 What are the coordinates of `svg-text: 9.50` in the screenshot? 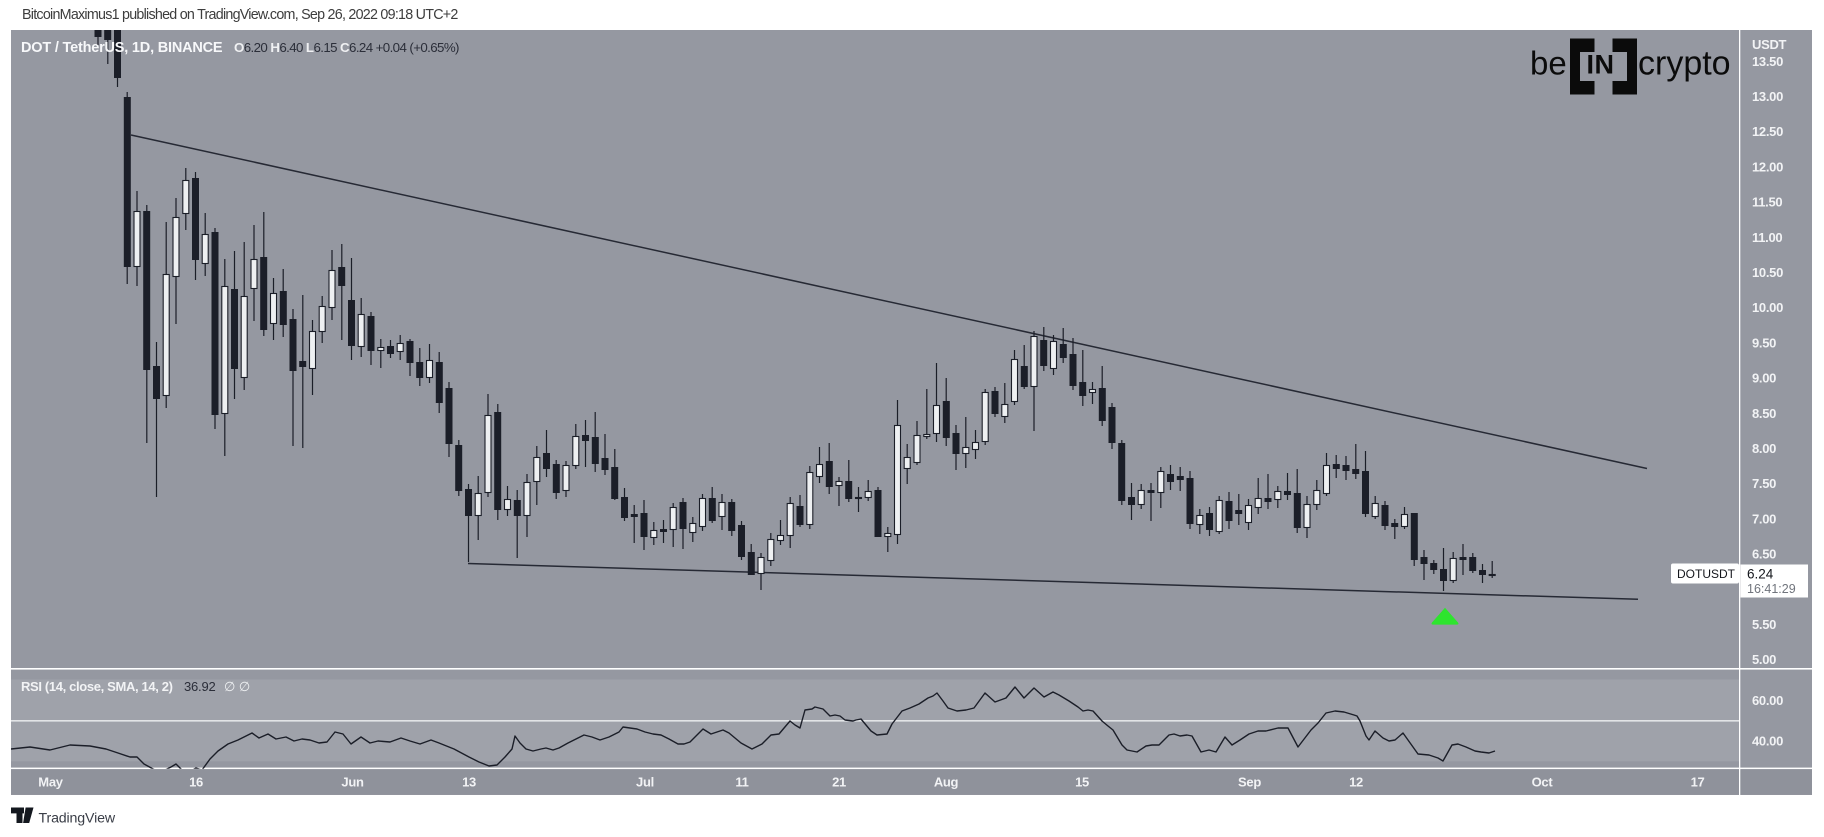 It's located at (1764, 342).